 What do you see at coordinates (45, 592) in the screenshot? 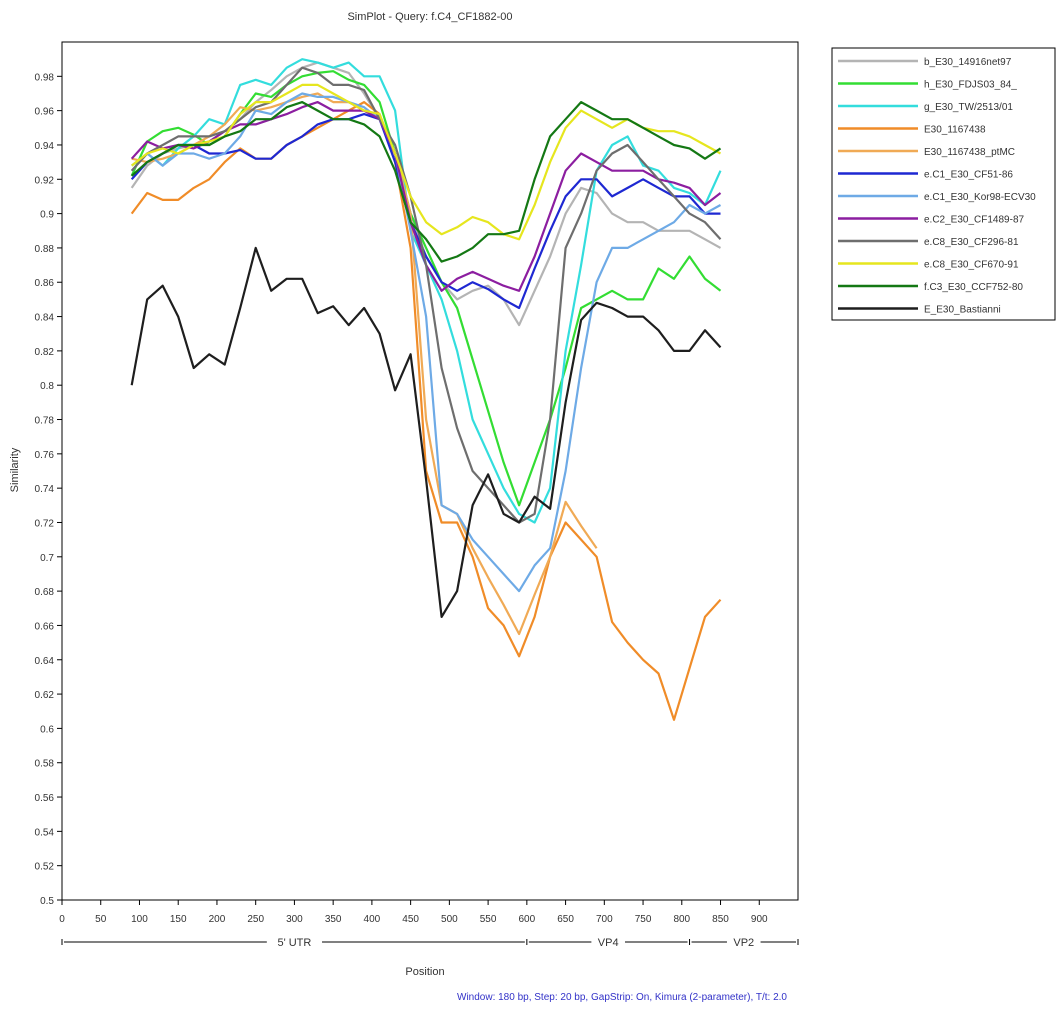
I see `y-tick-label: 0.68` at bounding box center [45, 592].